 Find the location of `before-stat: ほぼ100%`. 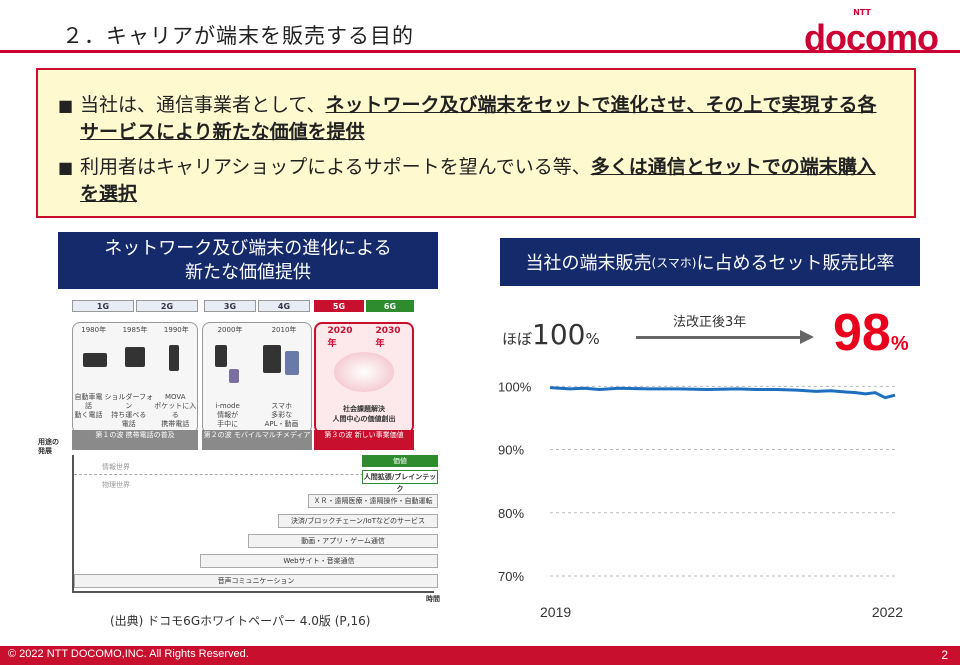

before-stat: ほぼ100% is located at coordinates (551, 334).